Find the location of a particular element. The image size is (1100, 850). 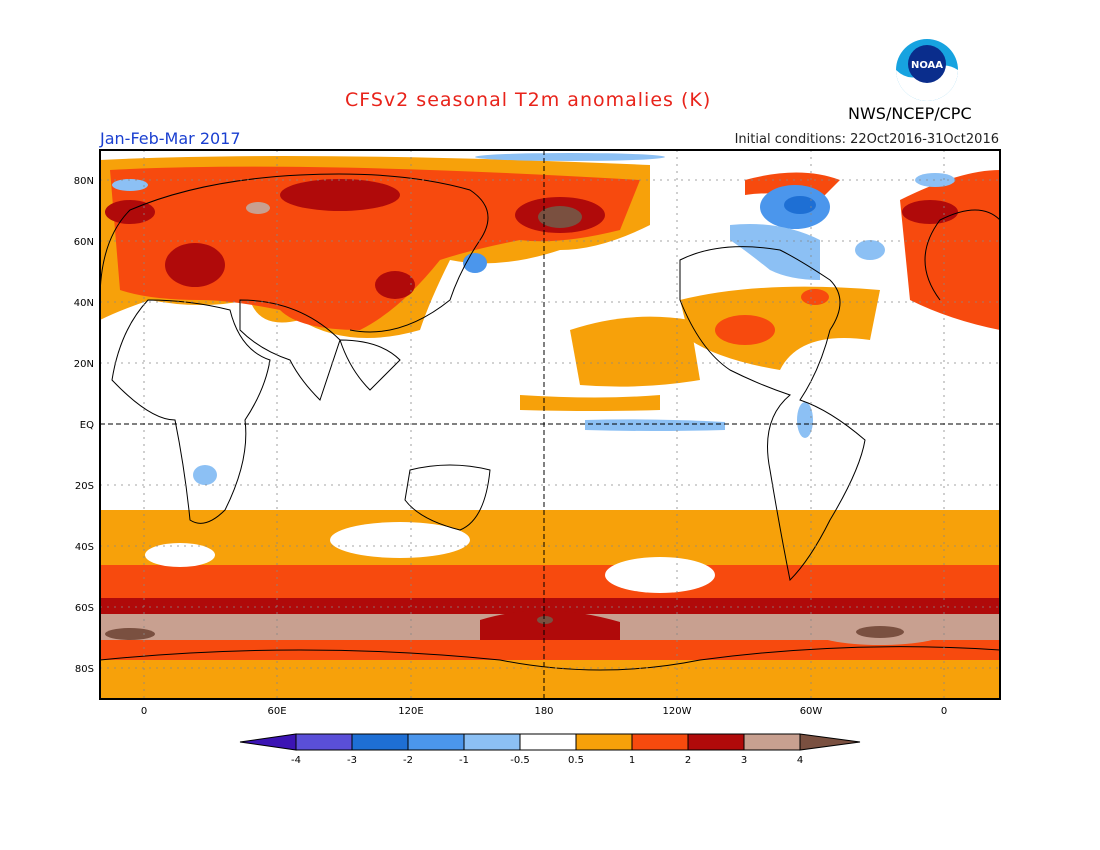

colorbar is located at coordinates (550, 742).